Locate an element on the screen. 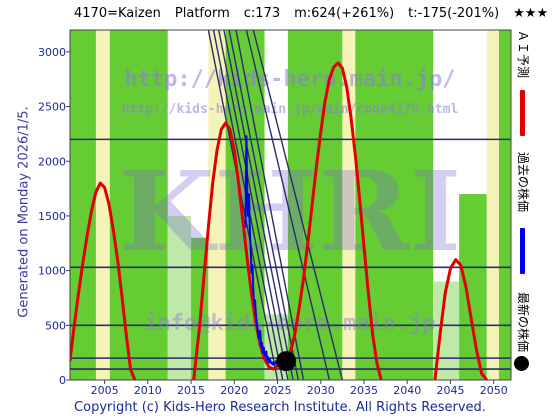 The width and height of the screenshot is (560, 420). stock-code-name: 4170=Kaizen is located at coordinates (117, 13).